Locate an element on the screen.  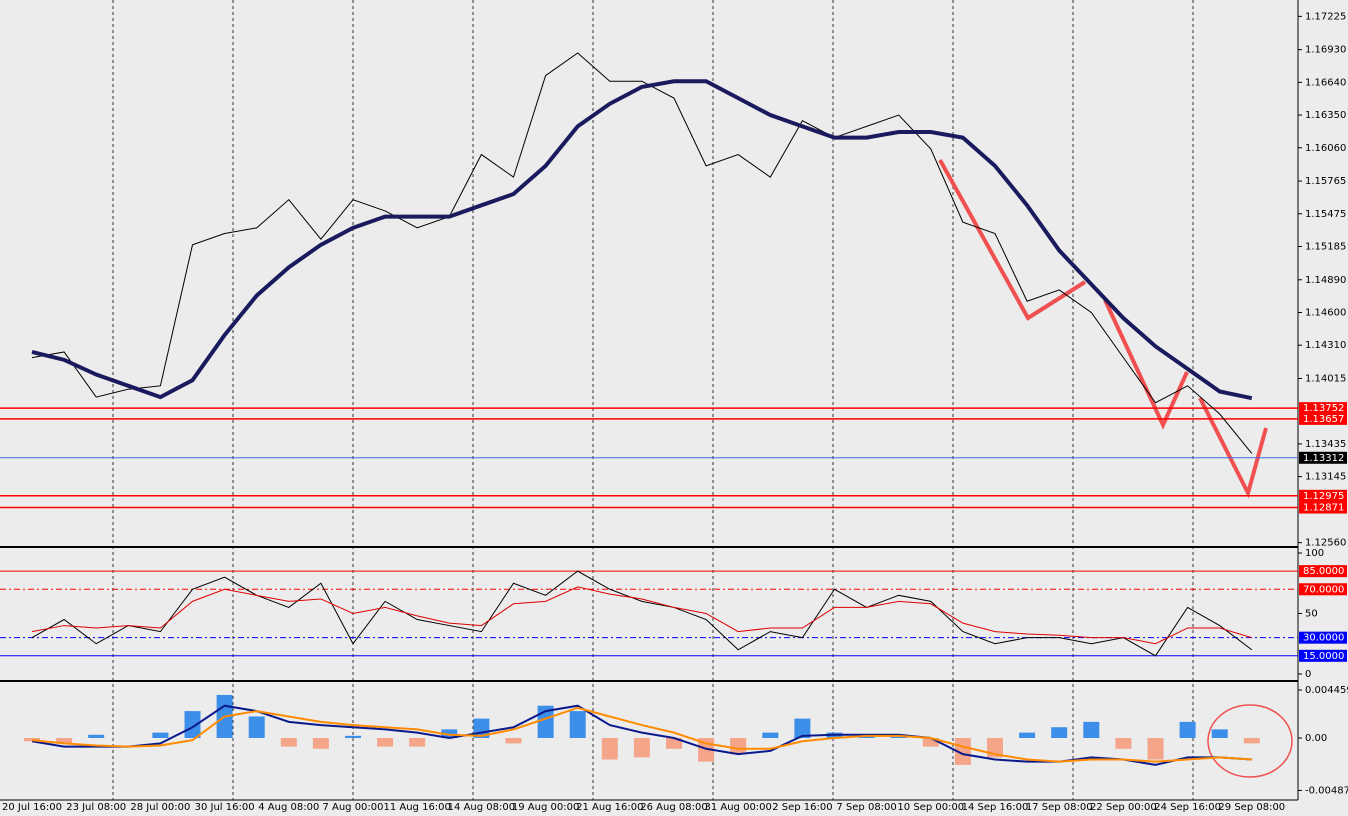
x-tick-label: 20 Jul 16:00 is located at coordinates (32, 807).